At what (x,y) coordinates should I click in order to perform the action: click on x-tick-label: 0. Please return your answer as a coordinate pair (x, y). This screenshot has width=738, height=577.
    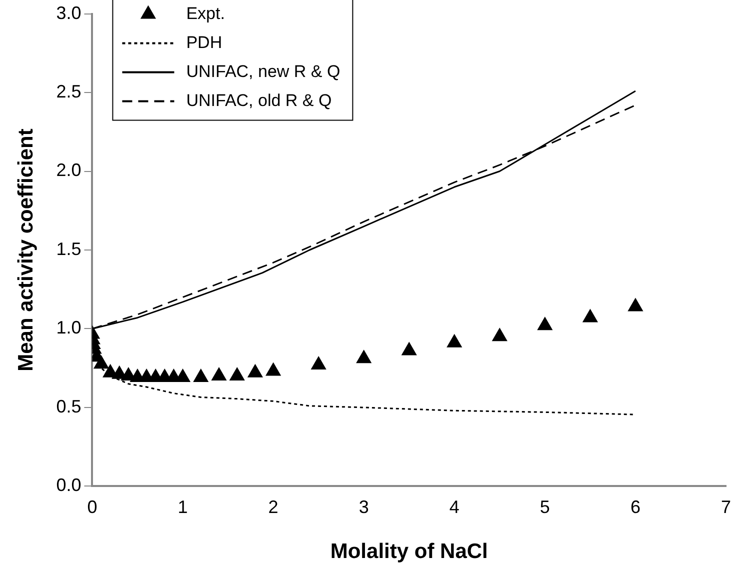
    Looking at the image, I should click on (92, 506).